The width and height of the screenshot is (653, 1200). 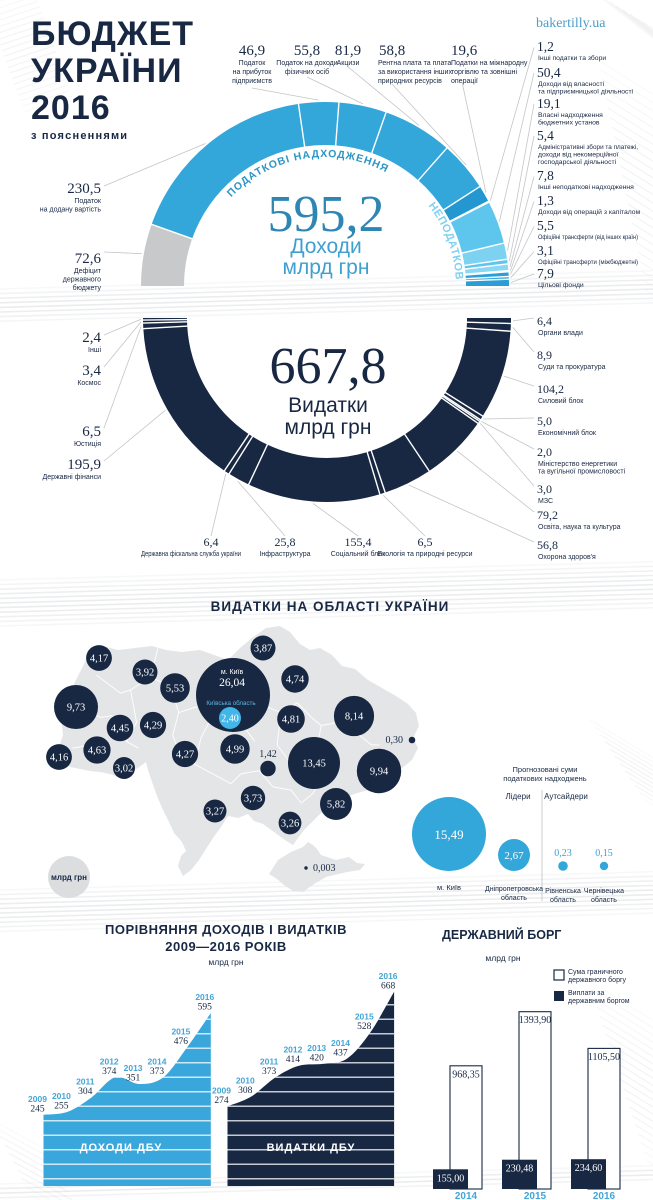 What do you see at coordinates (545, 501) in the screenshot?
I see `svg-text: МЗС` at bounding box center [545, 501].